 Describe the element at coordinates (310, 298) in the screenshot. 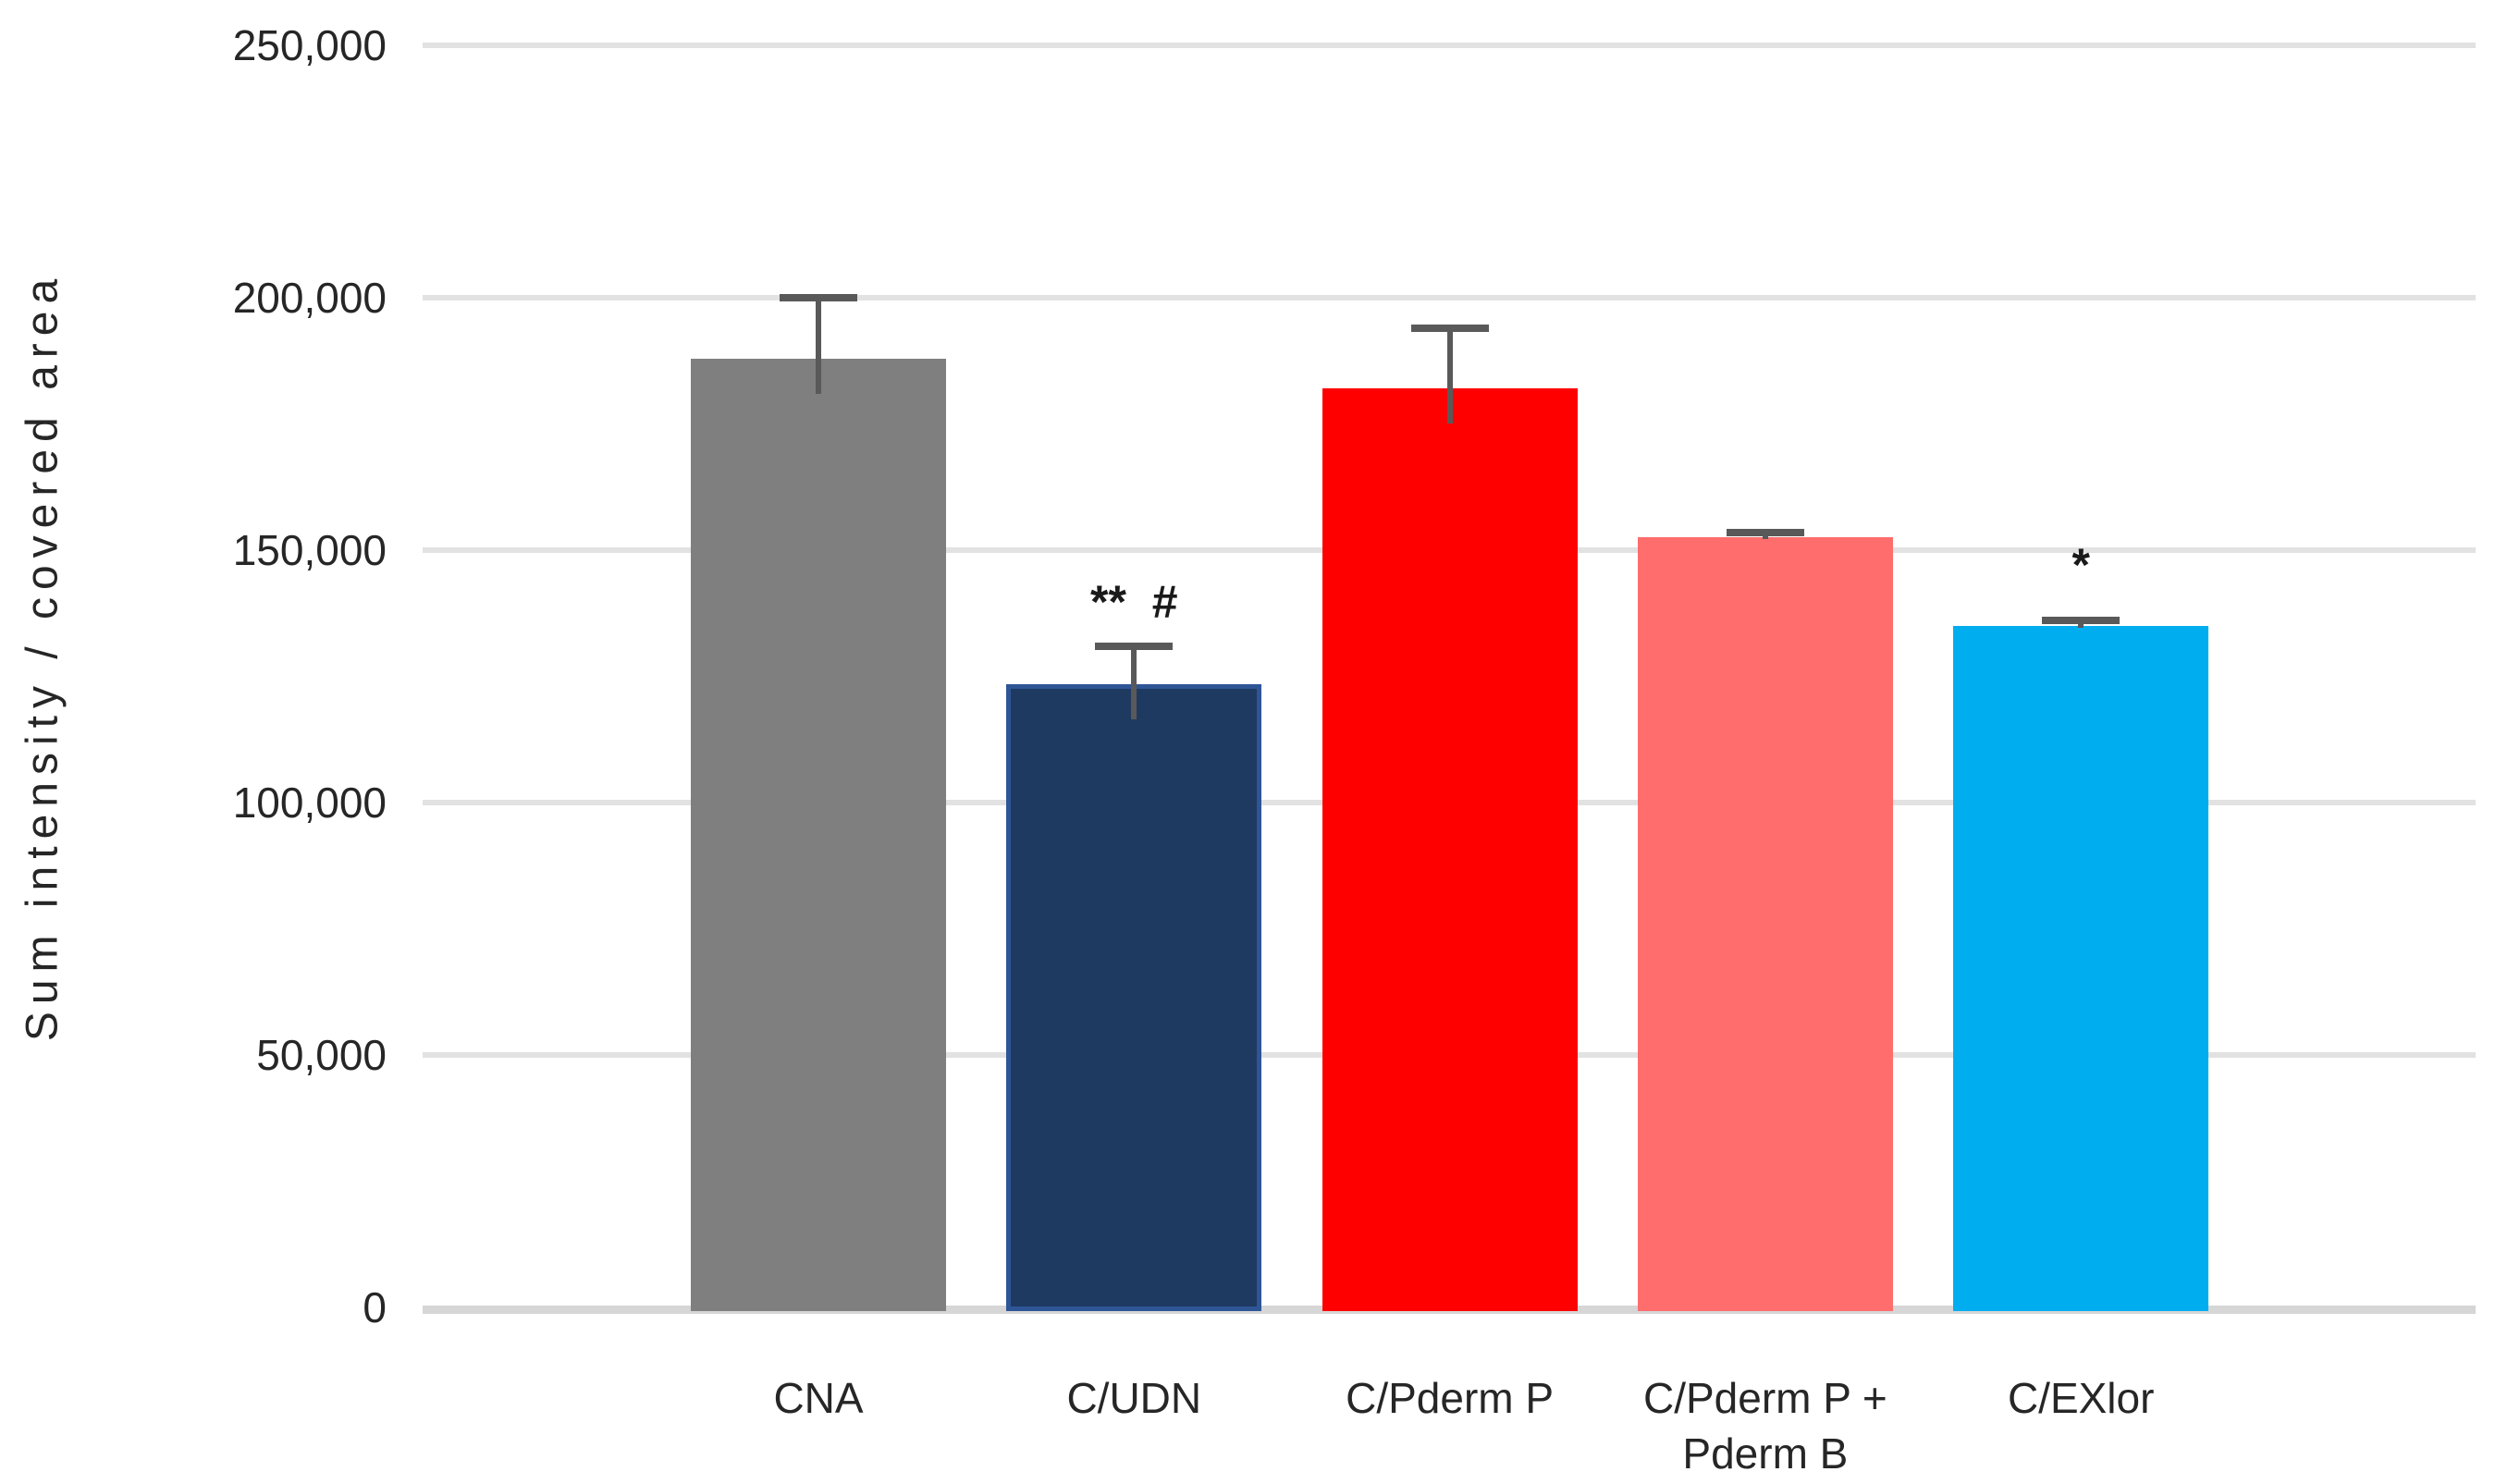

I see `y-tick-label: 200,000` at that location.